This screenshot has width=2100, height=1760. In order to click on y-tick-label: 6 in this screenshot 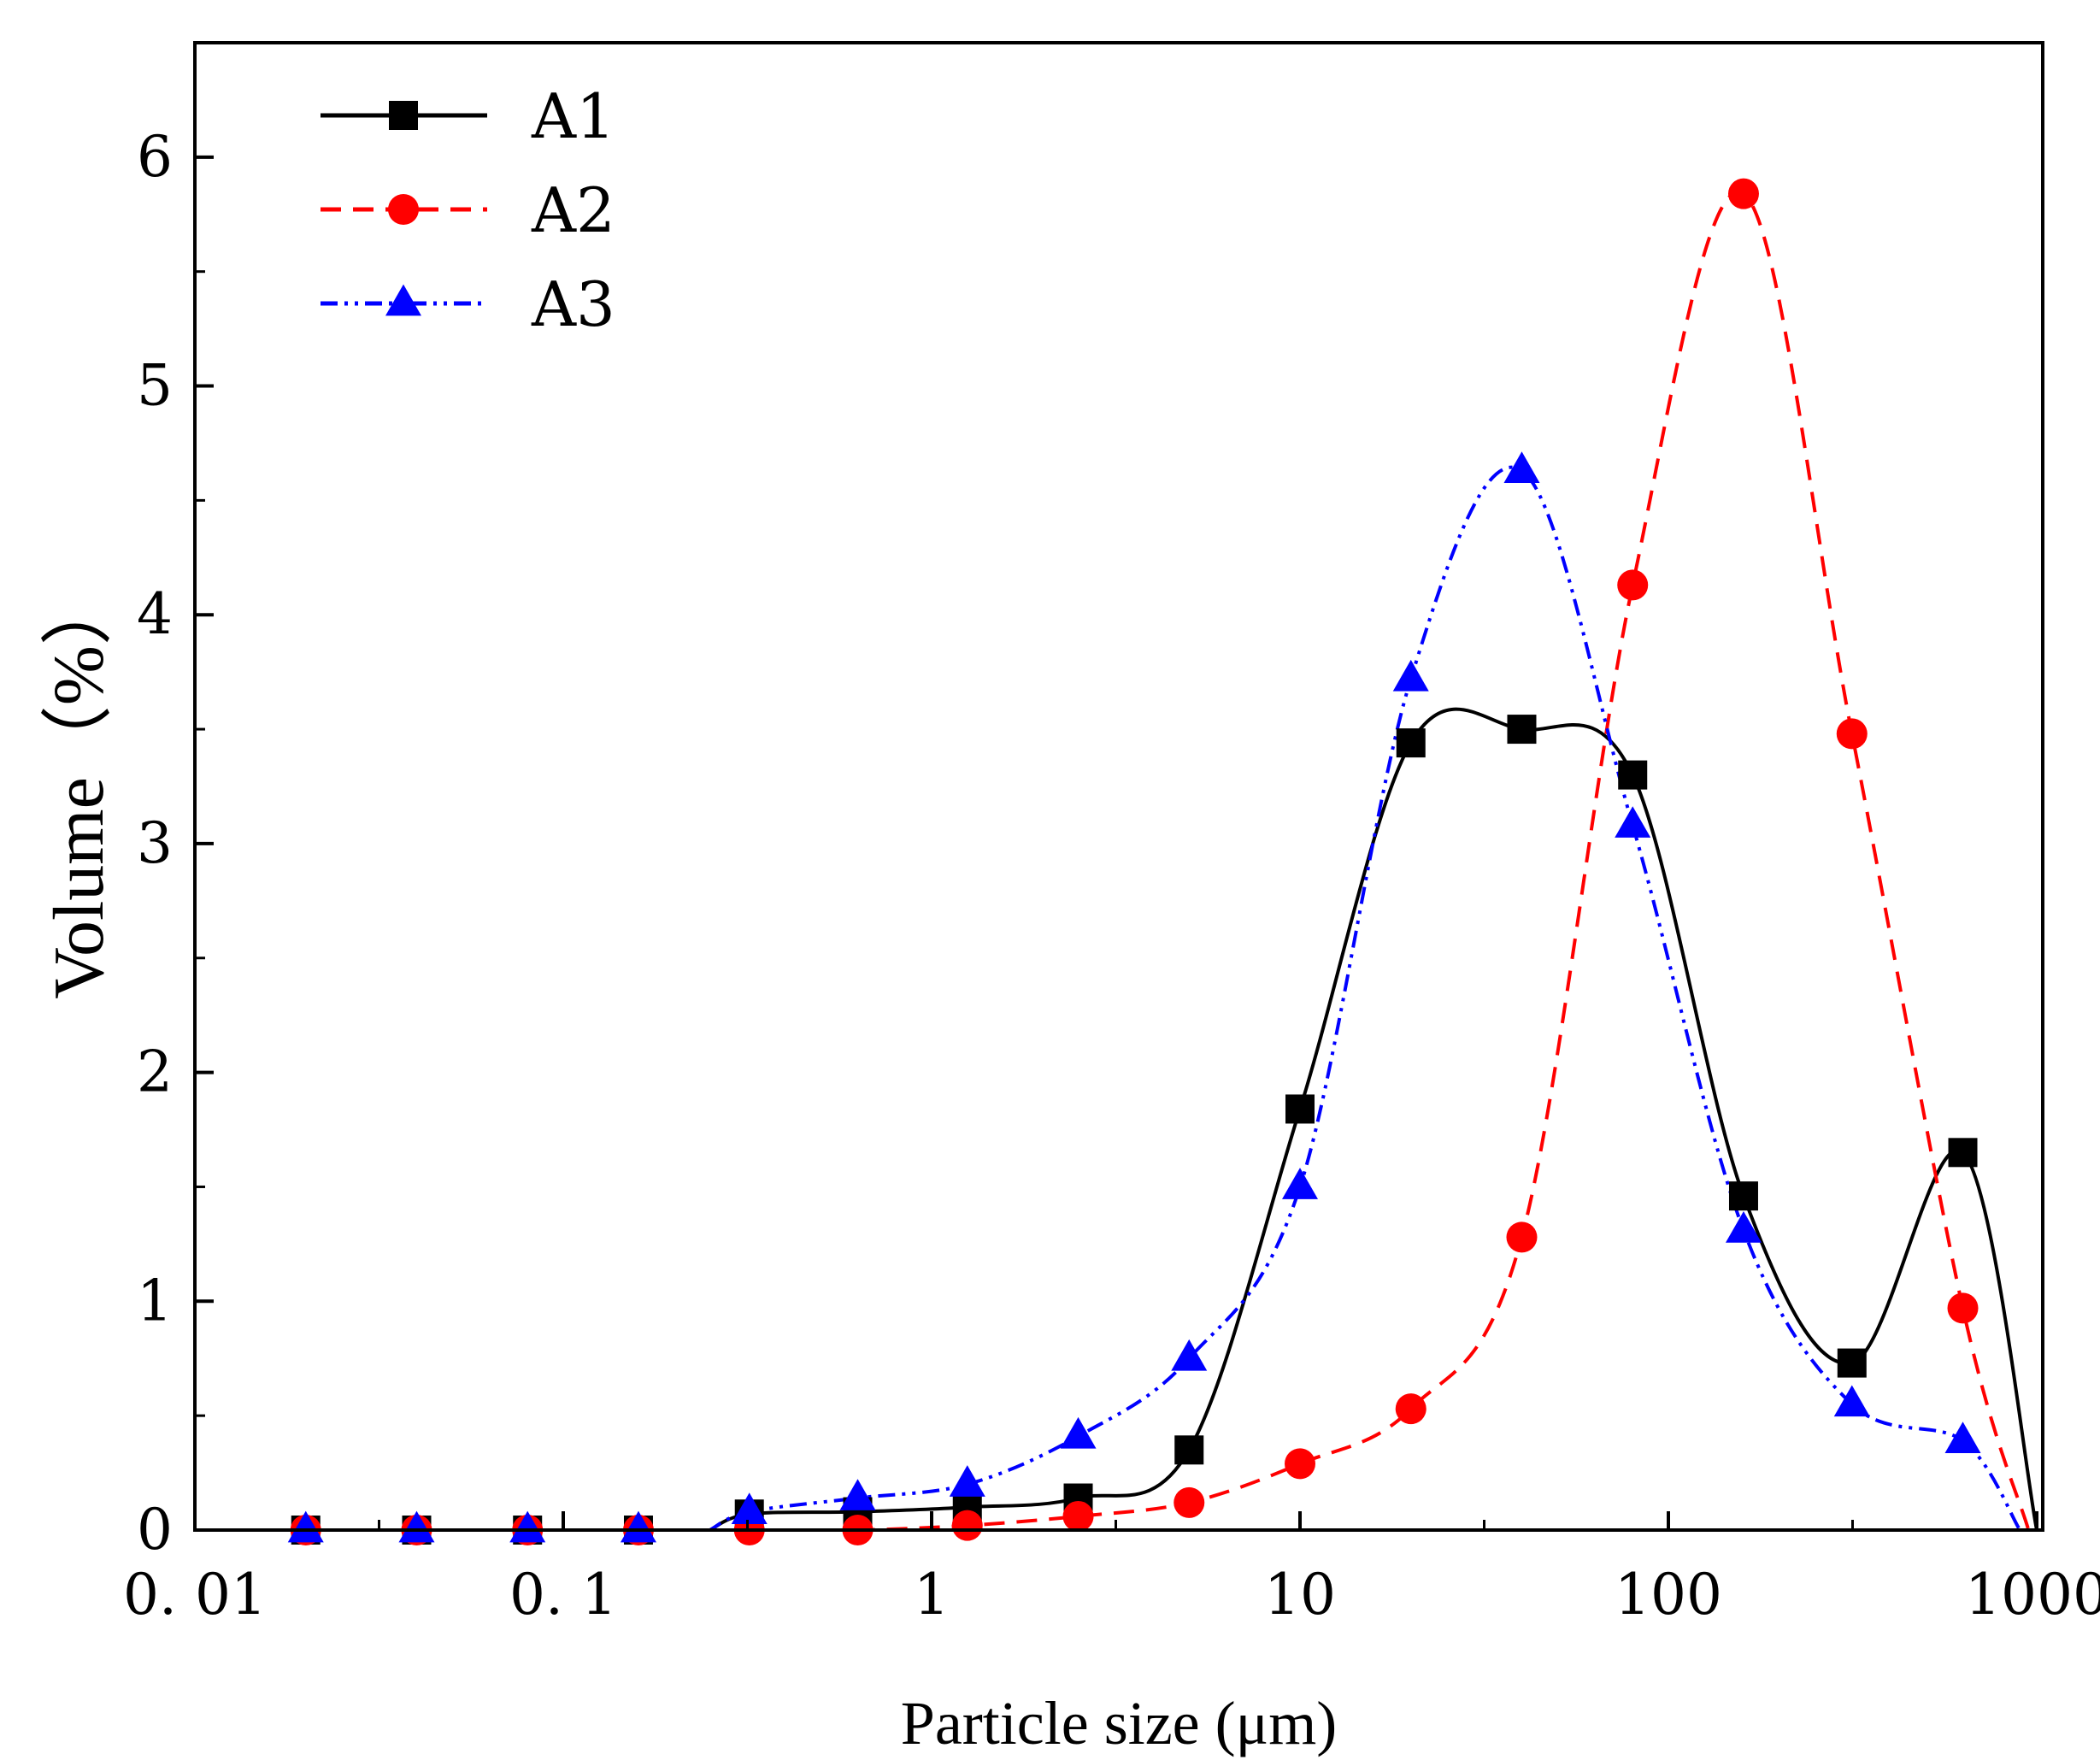, I will do `click(155, 157)`.